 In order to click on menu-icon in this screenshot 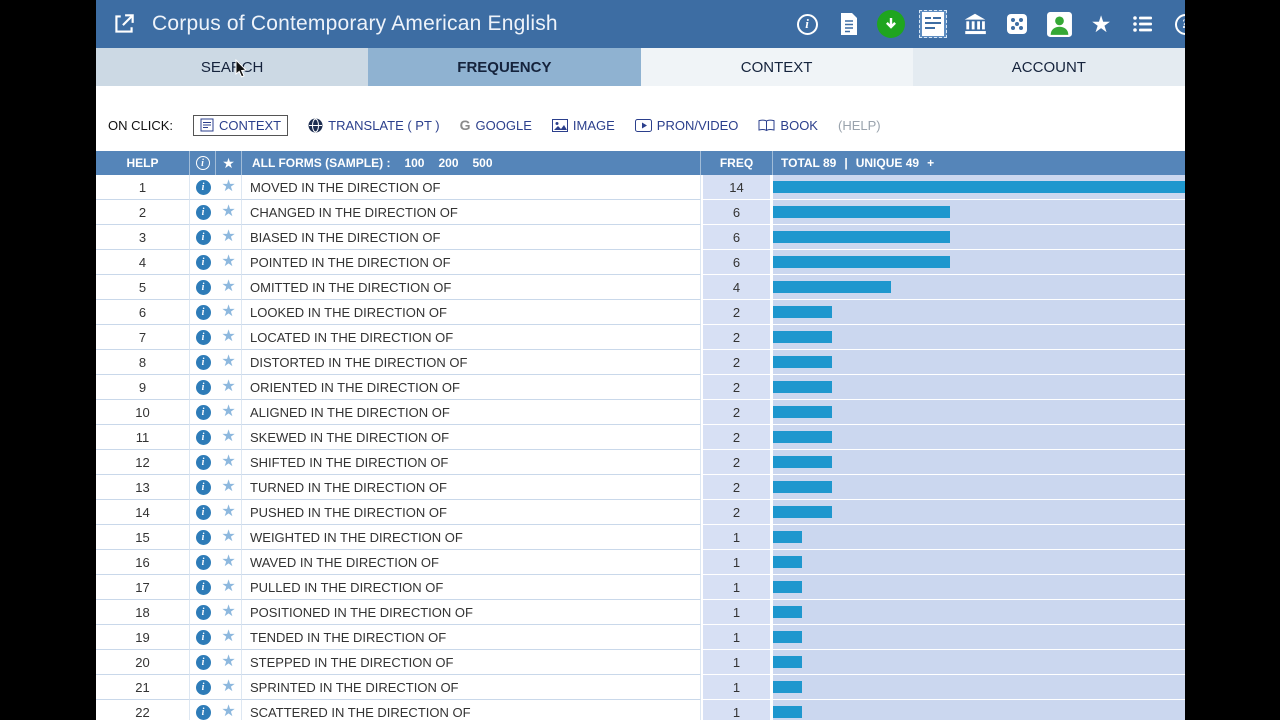, I will do `click(1143, 24)`.